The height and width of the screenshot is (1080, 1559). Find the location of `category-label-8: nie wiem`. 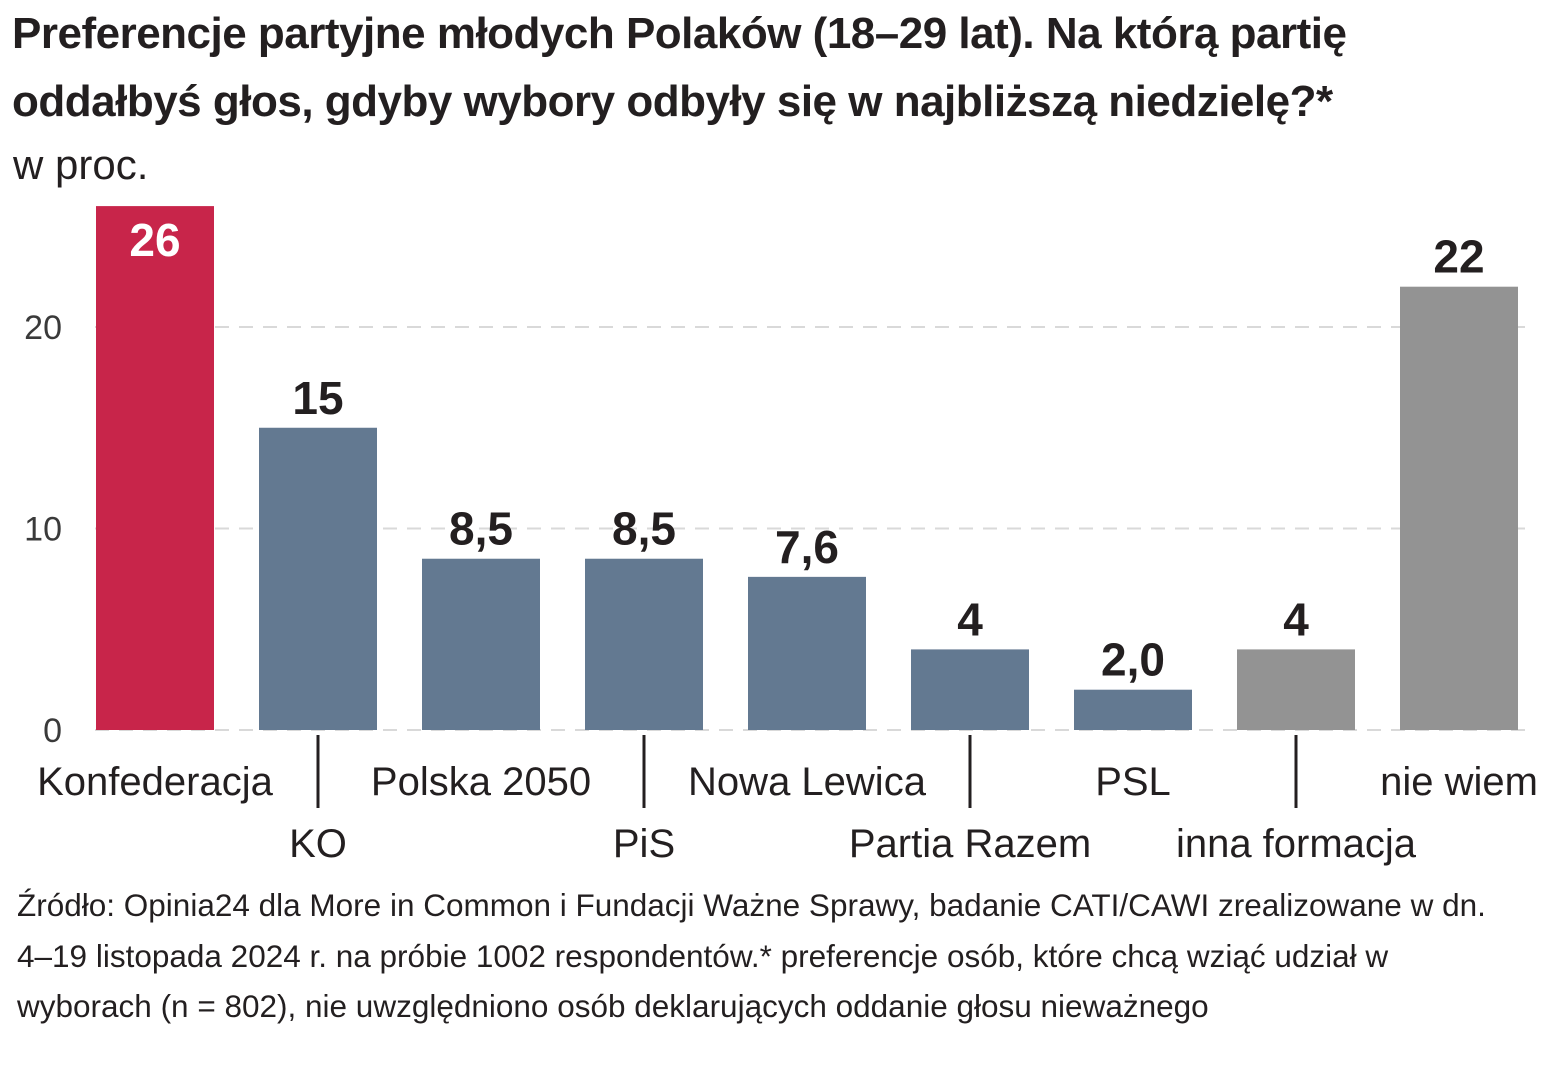

category-label-8: nie wiem is located at coordinates (1459, 782).